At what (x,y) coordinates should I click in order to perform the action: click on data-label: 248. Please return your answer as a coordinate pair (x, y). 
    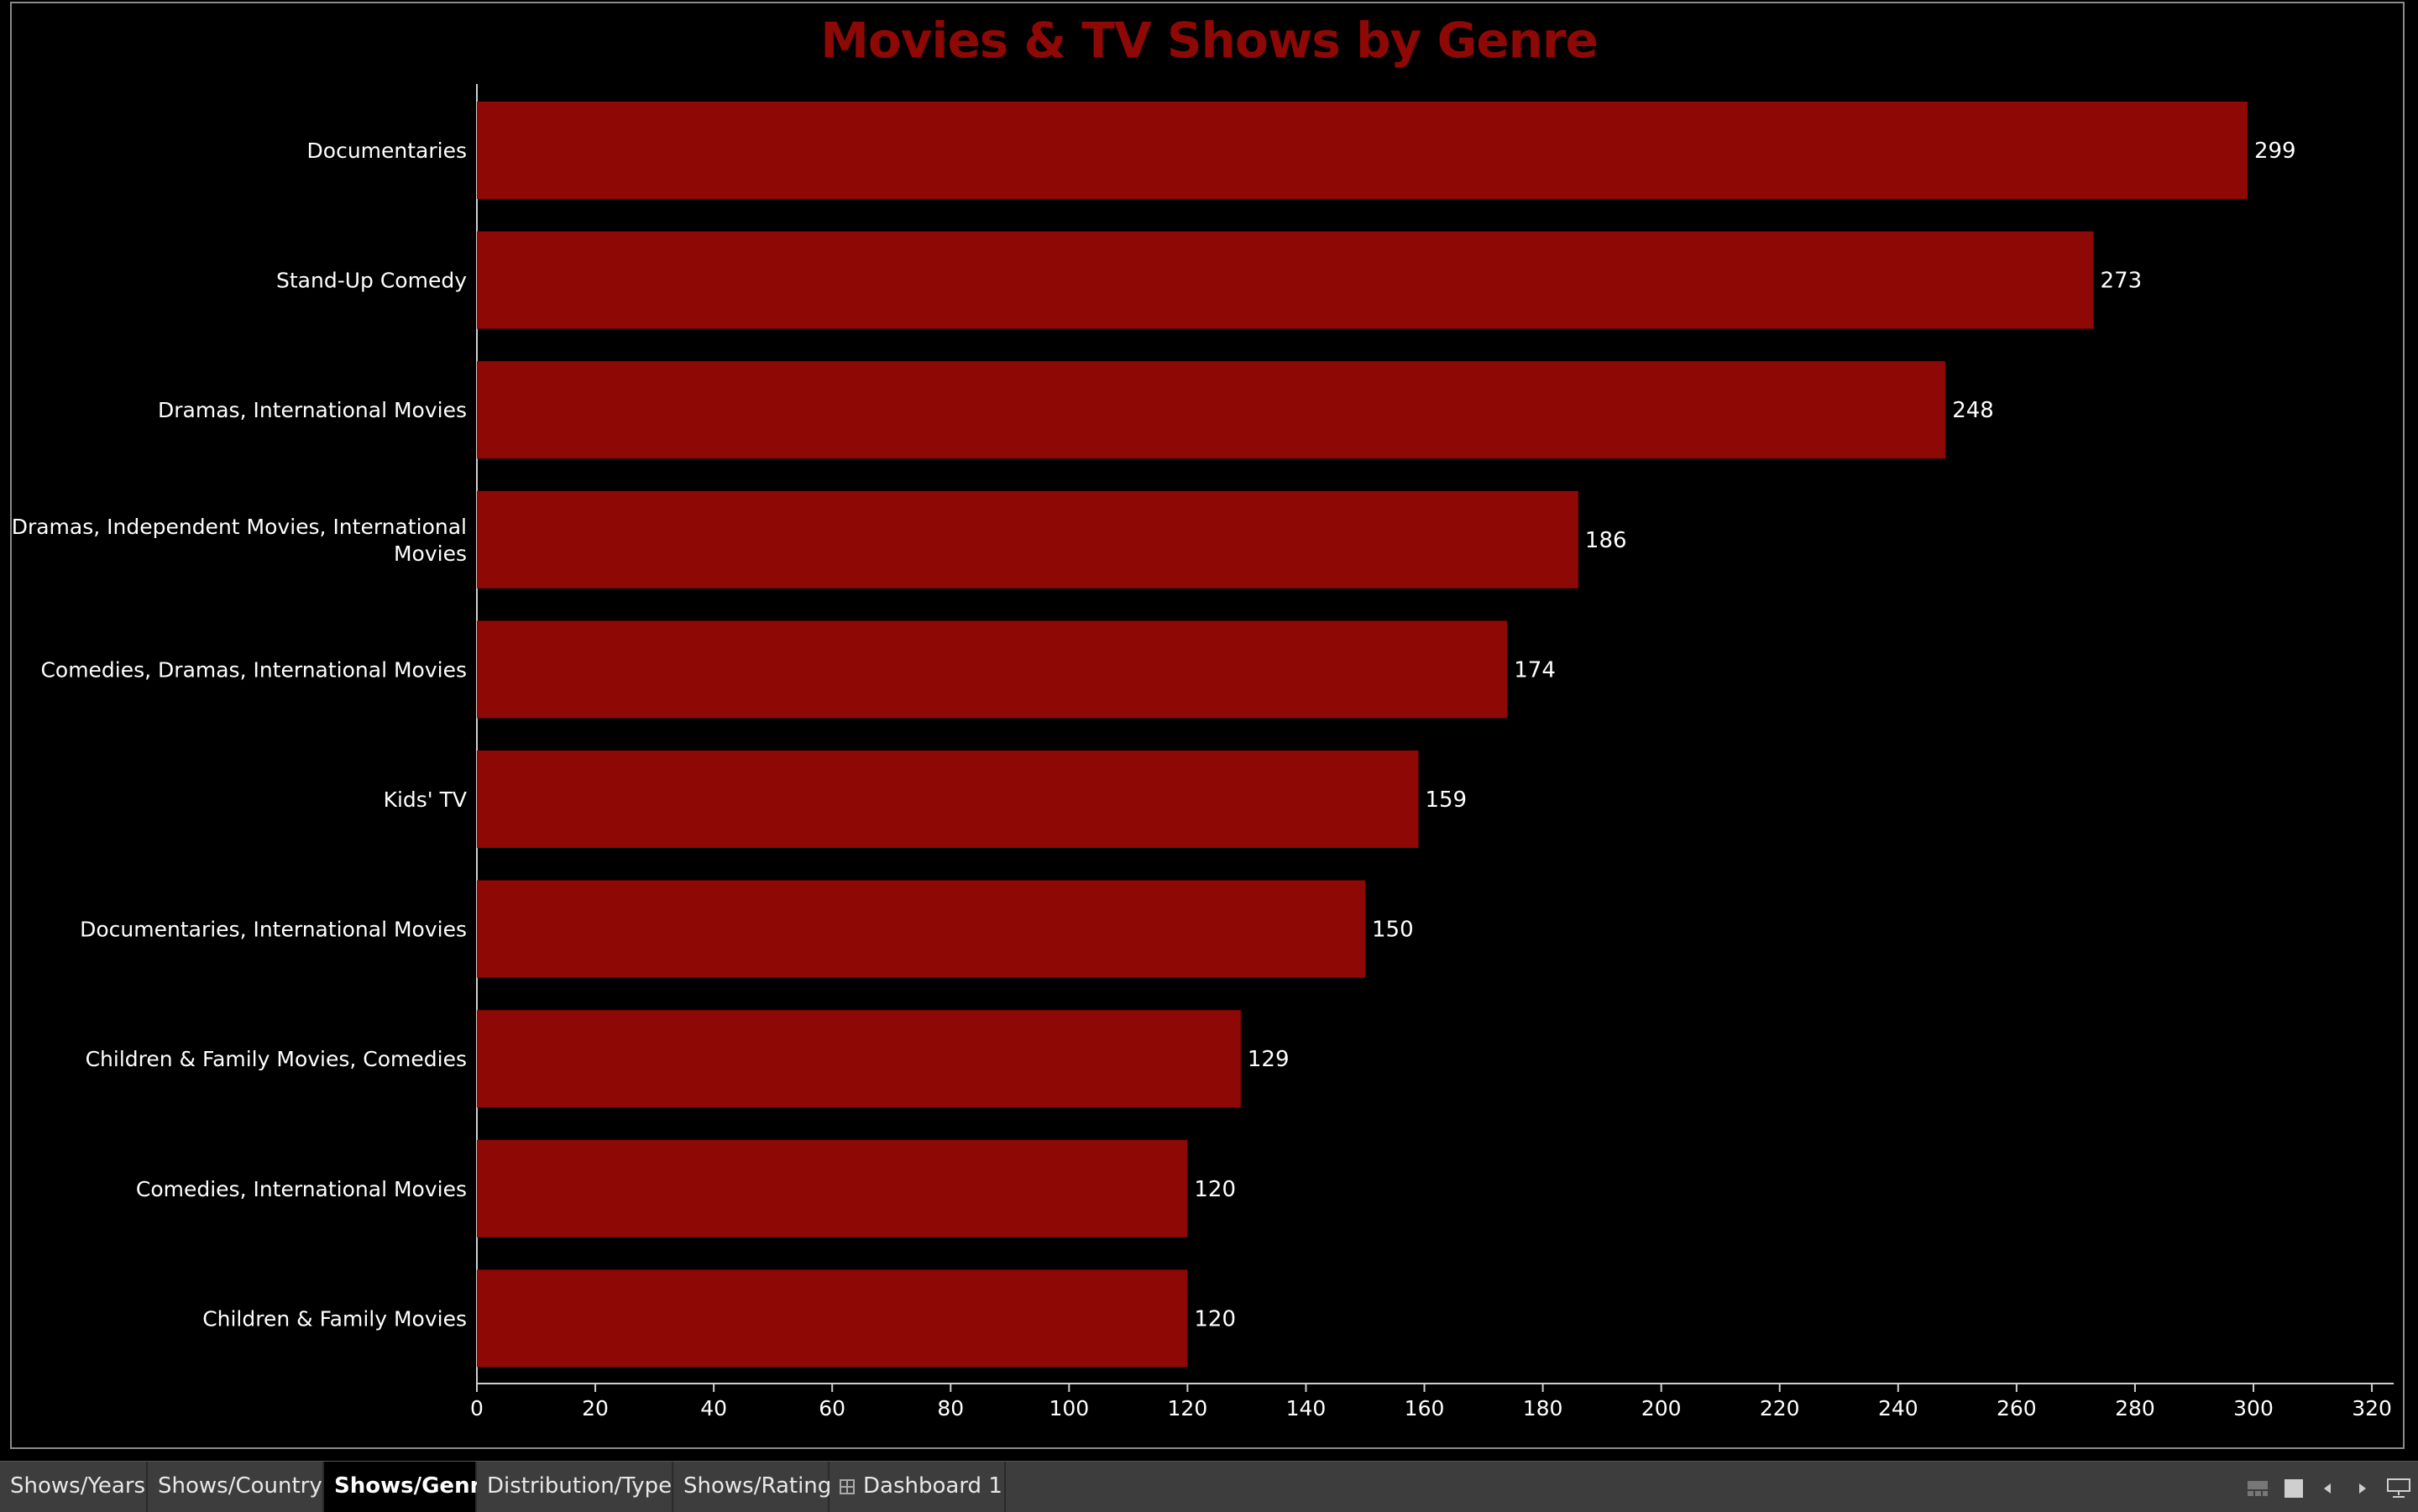
    Looking at the image, I should click on (1973, 410).